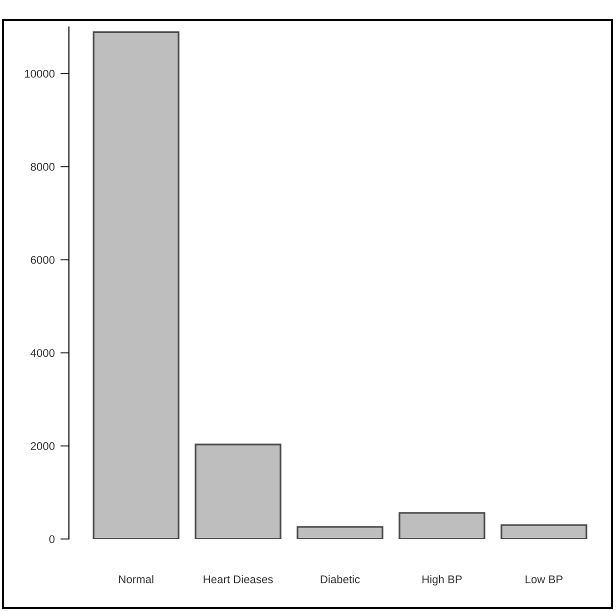  Describe the element at coordinates (340, 579) in the screenshot. I see `x-tick-label: Diabetic` at that location.